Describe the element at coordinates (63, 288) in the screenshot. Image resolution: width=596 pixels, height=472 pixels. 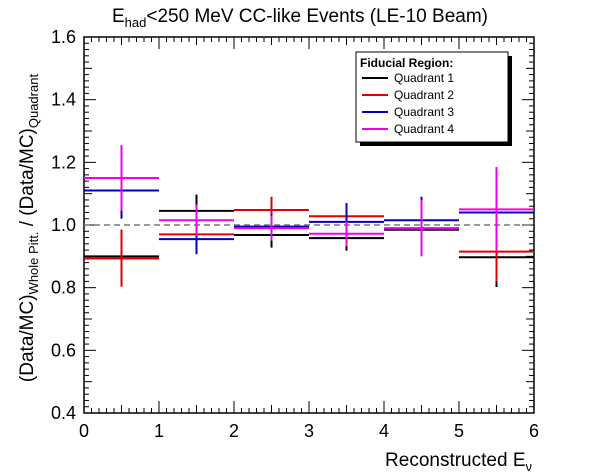
I see `y-tick-label: 0.8` at that location.